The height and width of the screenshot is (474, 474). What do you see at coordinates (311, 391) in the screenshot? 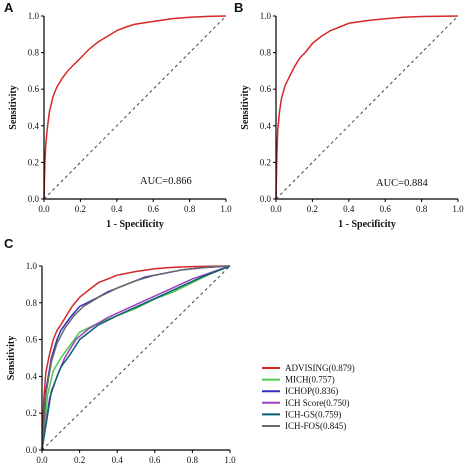
I see `legend-label: ICHOP(0.836)` at bounding box center [311, 391].